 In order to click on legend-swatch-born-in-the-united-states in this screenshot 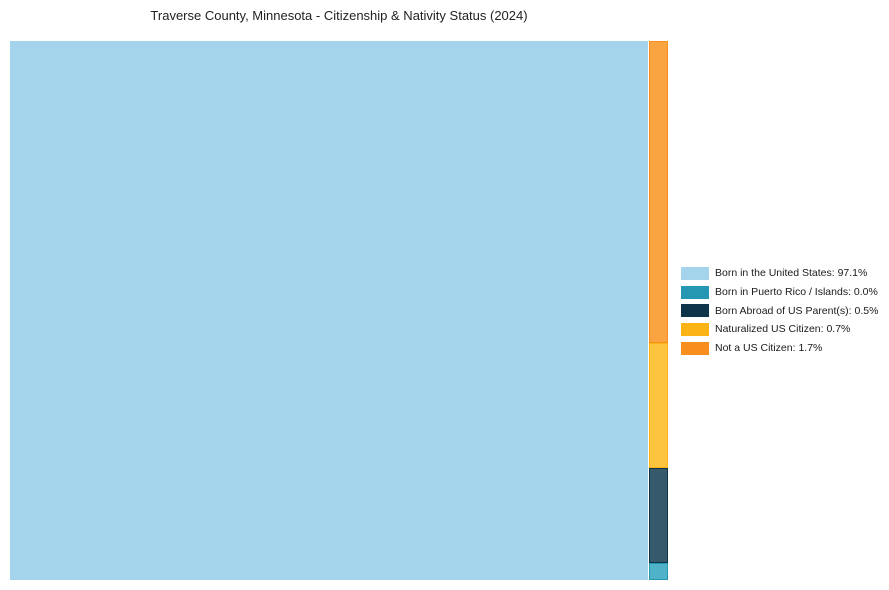, I will do `click(695, 273)`.